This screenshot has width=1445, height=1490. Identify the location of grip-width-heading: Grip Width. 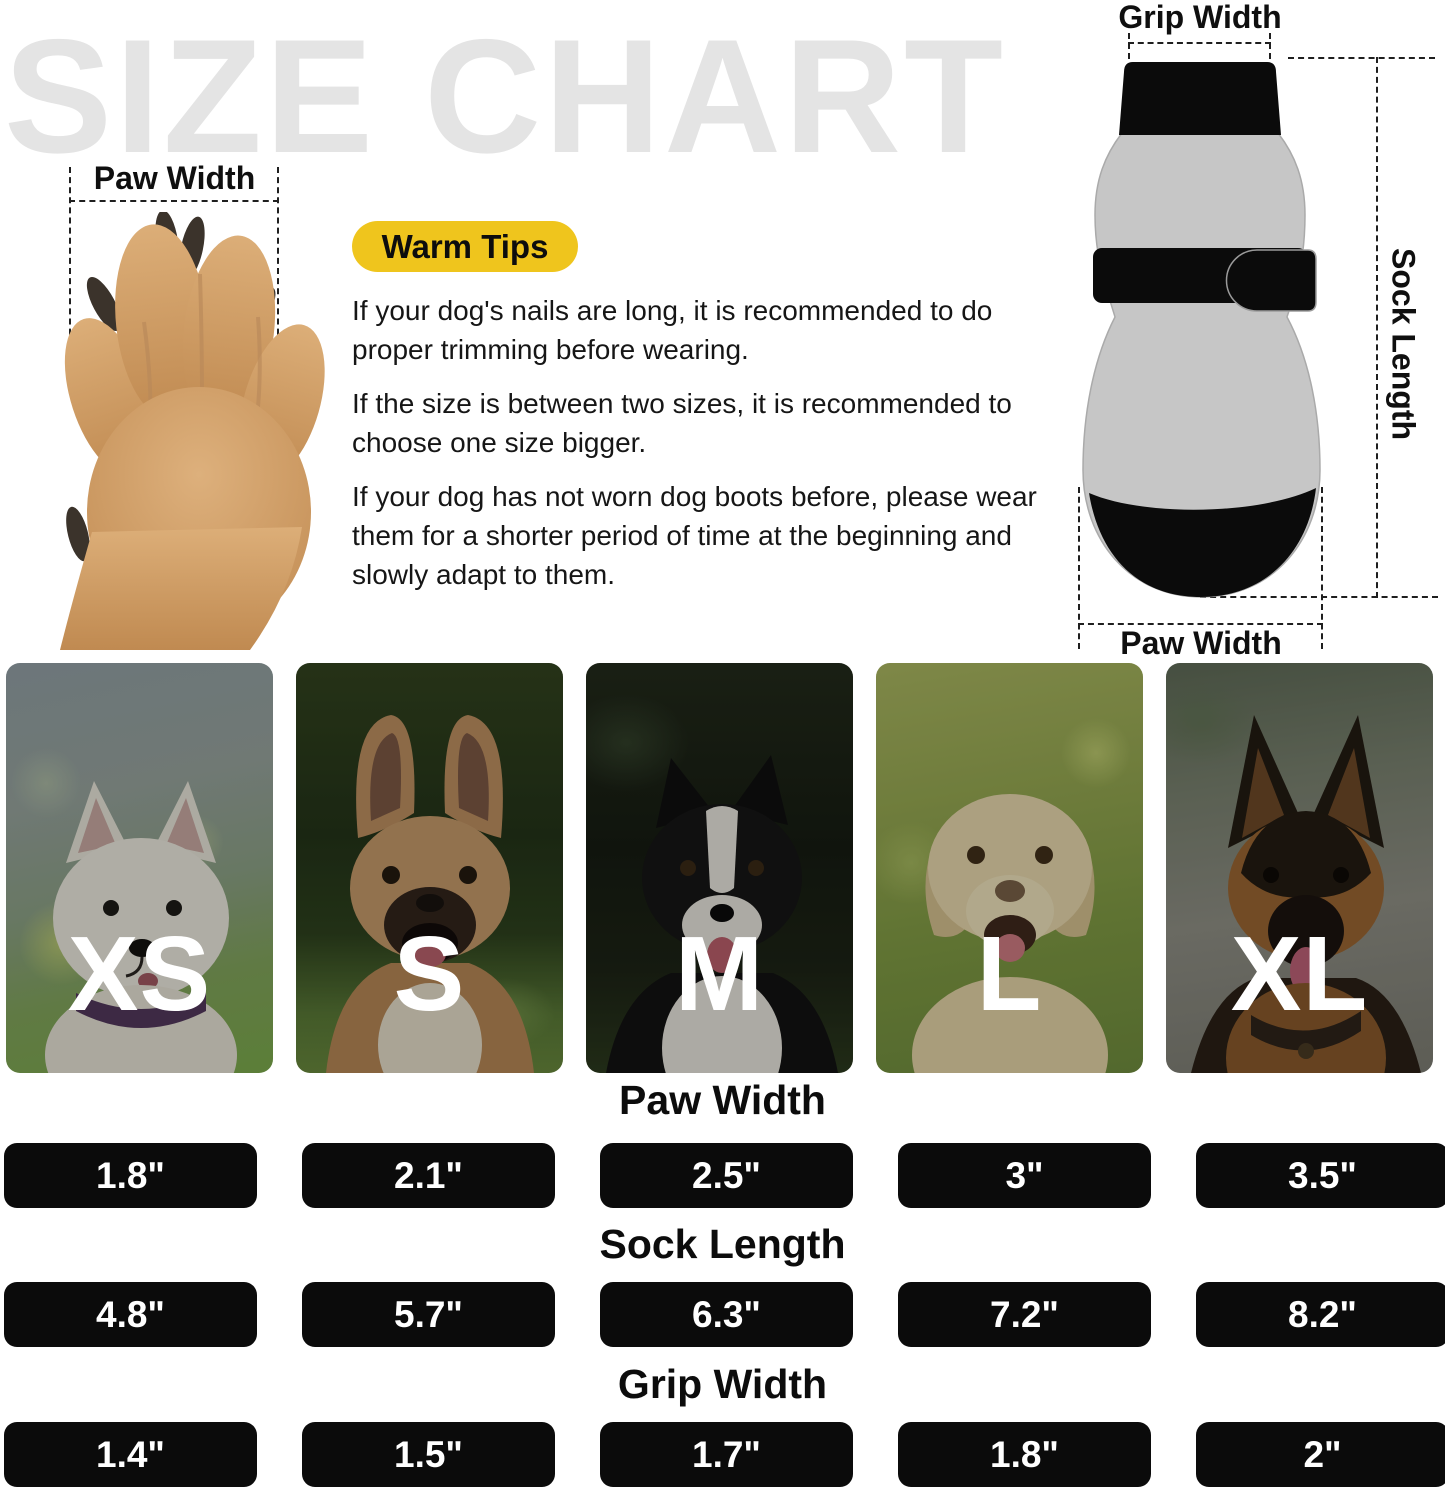
(722, 1384).